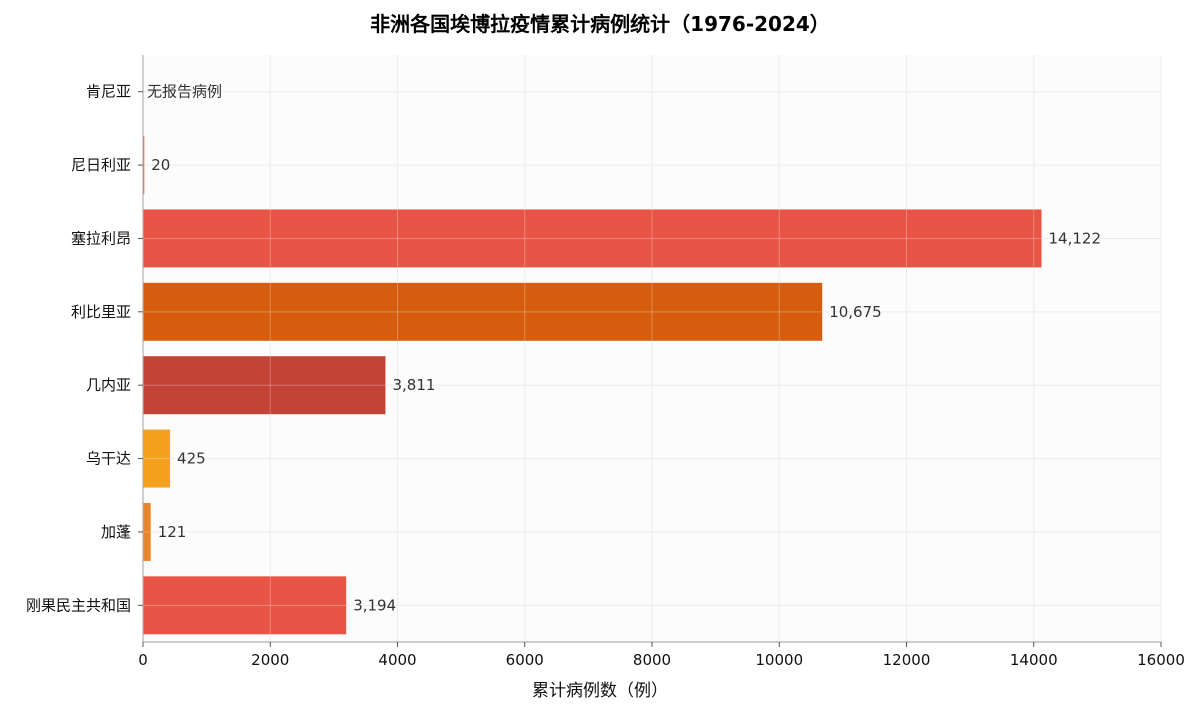  Describe the element at coordinates (116, 532) in the screenshot. I see `y-tick-label: 加蓬` at that location.